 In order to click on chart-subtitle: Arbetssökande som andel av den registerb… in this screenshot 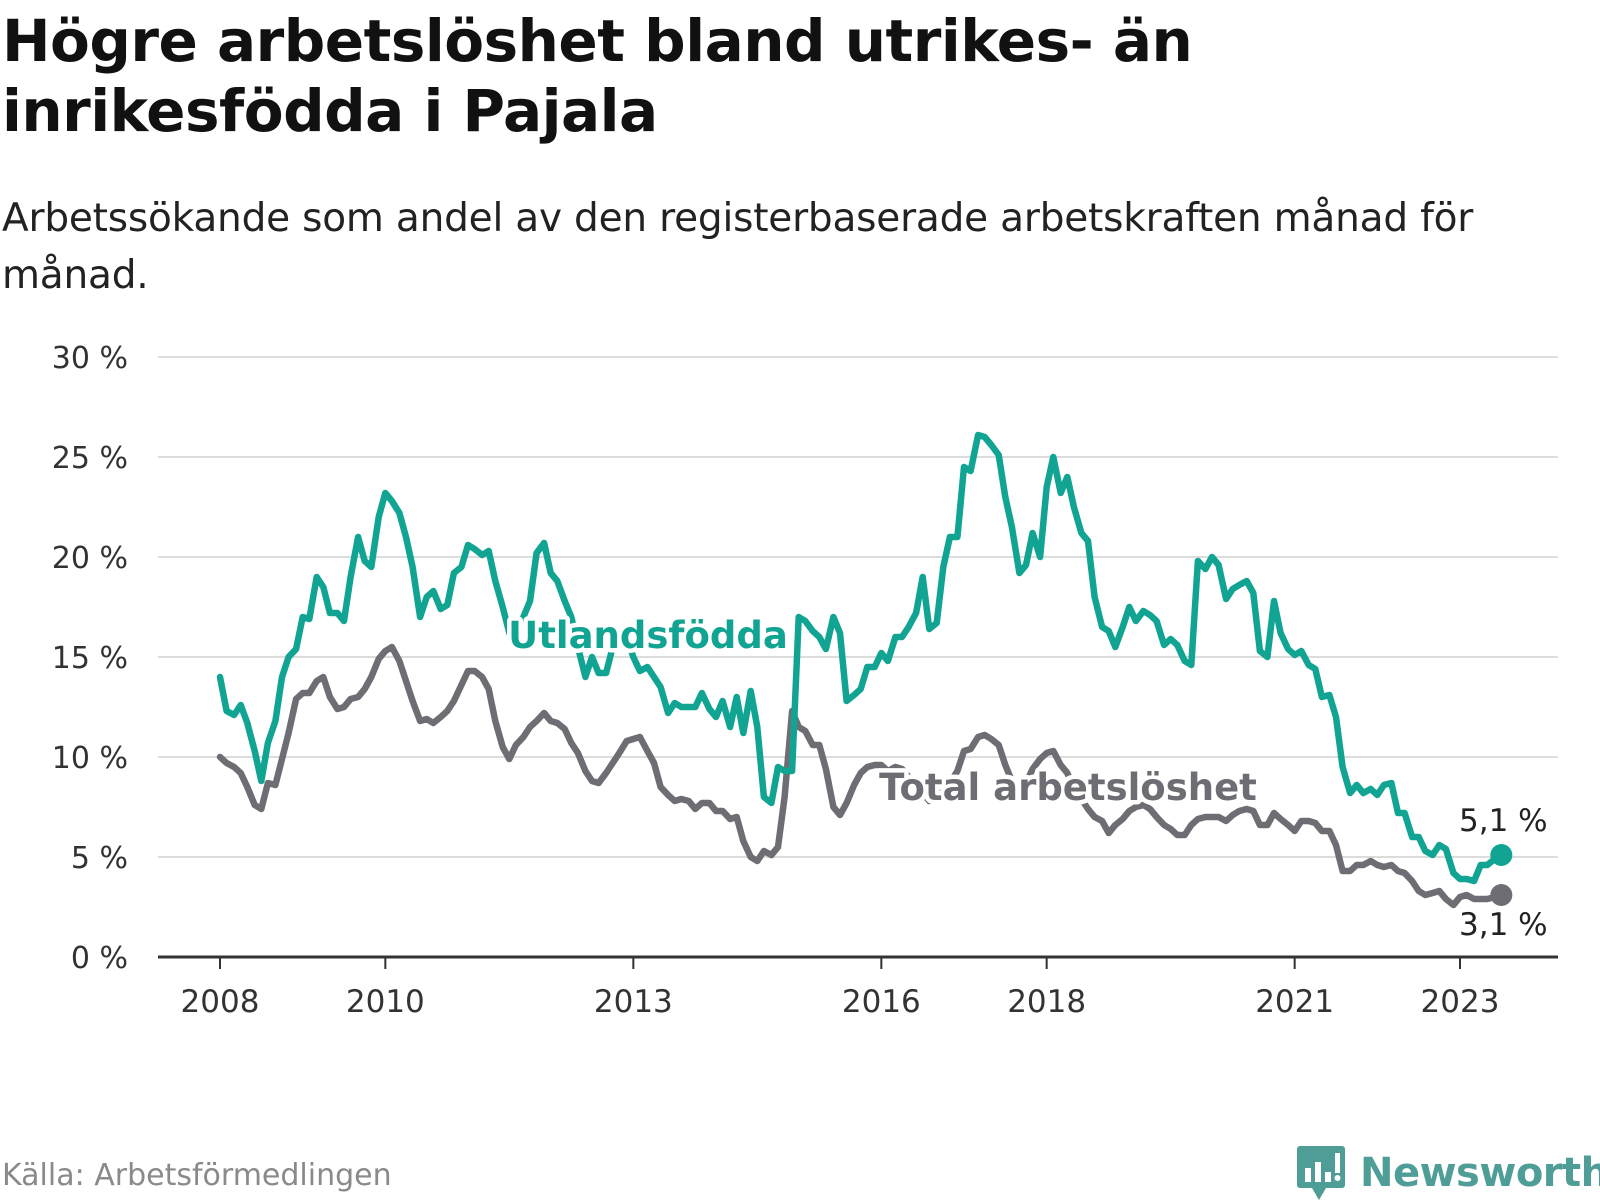, I will do `click(738, 247)`.